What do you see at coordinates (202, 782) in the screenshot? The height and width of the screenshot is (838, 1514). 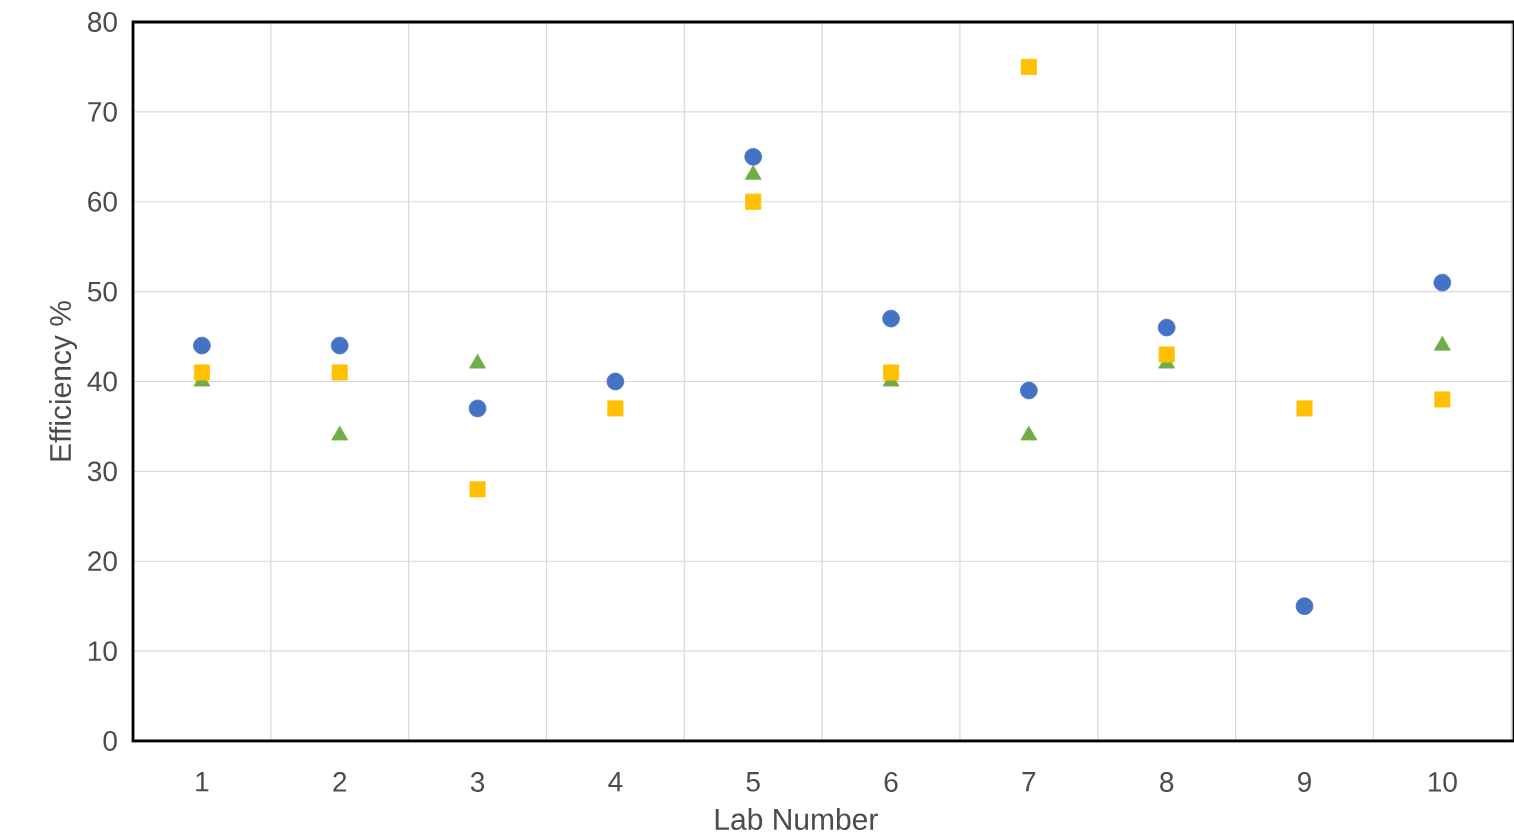 I see `x-tick-label: 1` at bounding box center [202, 782].